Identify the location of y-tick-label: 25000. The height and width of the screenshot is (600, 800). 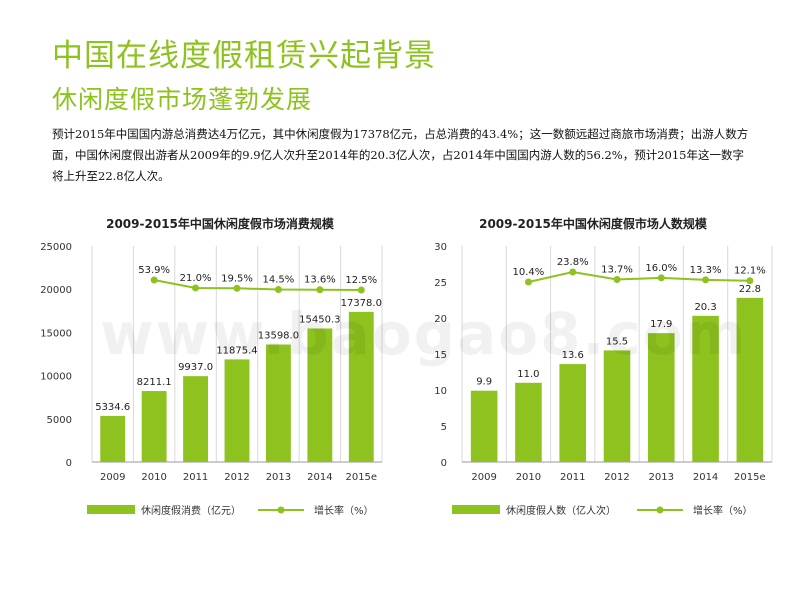
(56, 247).